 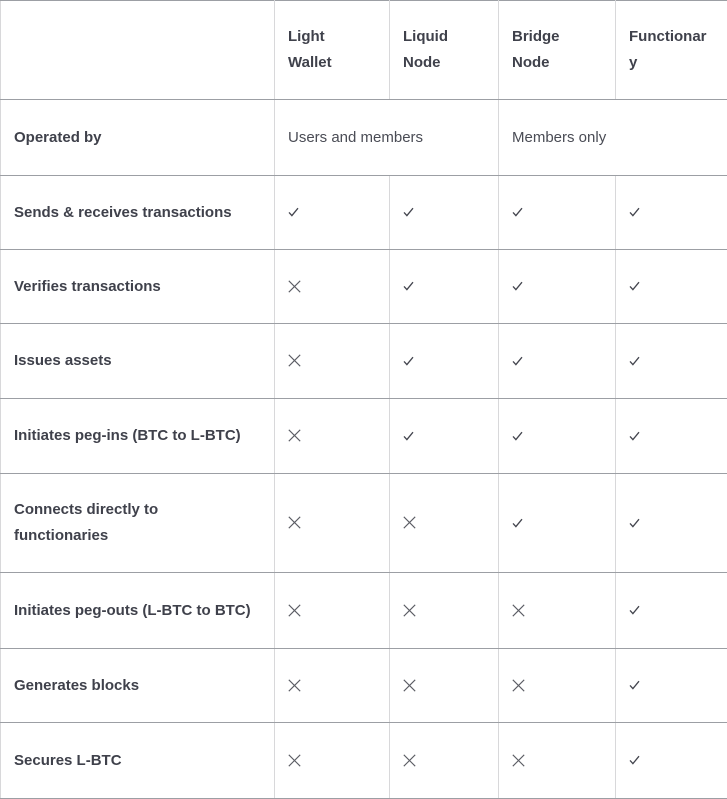 I want to click on table-row: Issues assets, so click(x=364, y=361).